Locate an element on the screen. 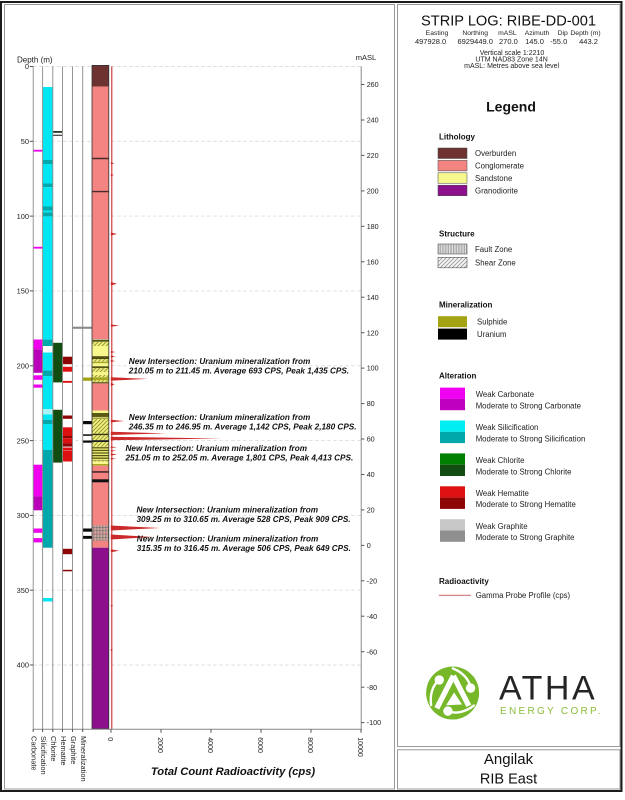  svg-text: 120 is located at coordinates (373, 332).